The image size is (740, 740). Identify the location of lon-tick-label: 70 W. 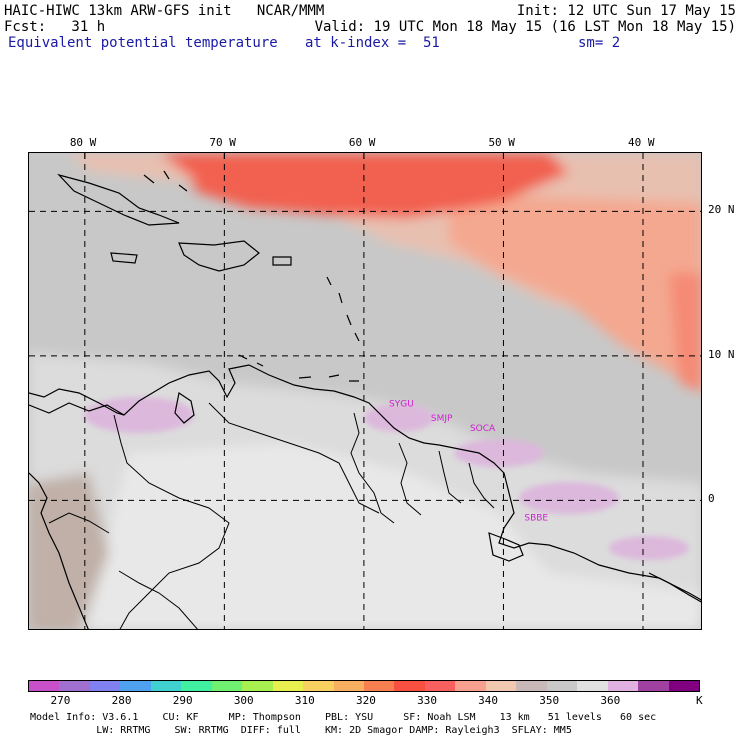
(222, 142).